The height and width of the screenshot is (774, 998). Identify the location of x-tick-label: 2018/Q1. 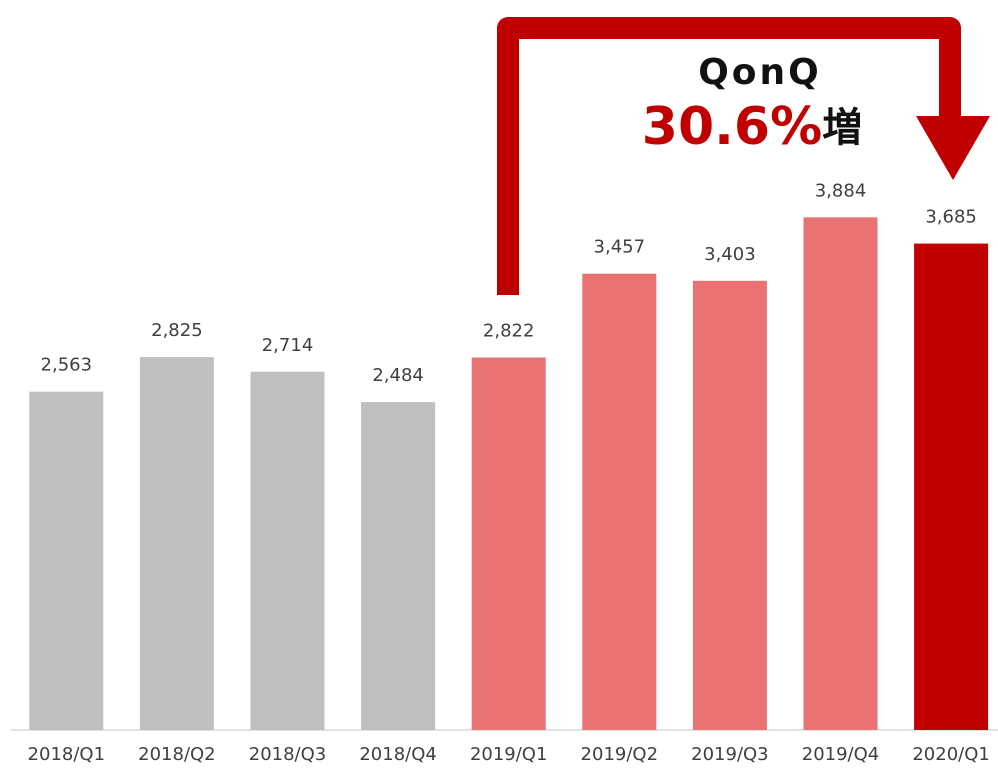
(67, 754).